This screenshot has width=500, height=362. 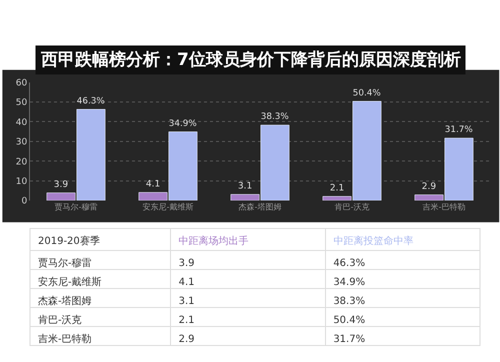 What do you see at coordinates (65, 301) in the screenshot?
I see `category-label: 杰森-塔图姆` at bounding box center [65, 301].